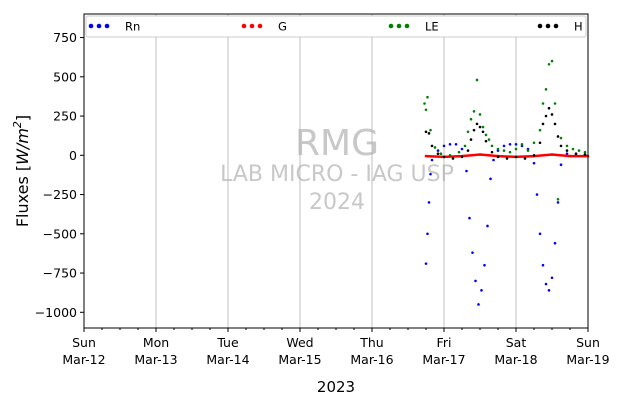 The image size is (622, 406). I want to click on y-tick-label: −250, so click(60, 194).